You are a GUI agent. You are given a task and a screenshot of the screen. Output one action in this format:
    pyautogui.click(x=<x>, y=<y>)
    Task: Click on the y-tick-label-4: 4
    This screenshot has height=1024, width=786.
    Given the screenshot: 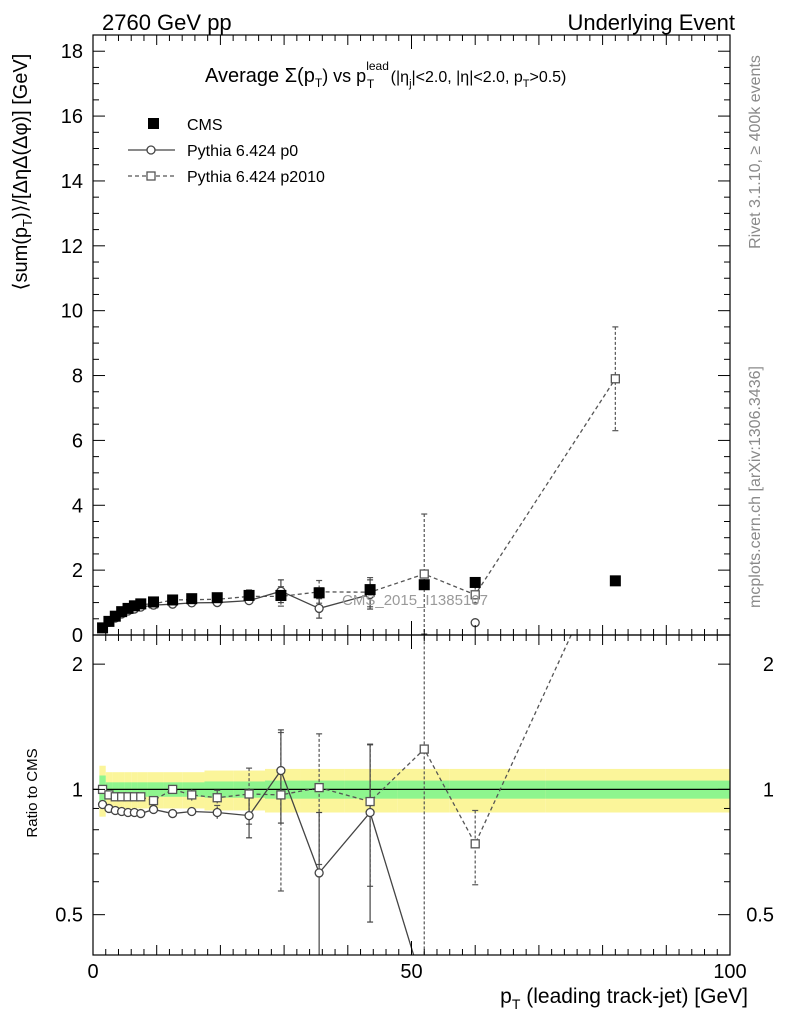 What is the action you would take?
    pyautogui.click(x=77, y=506)
    